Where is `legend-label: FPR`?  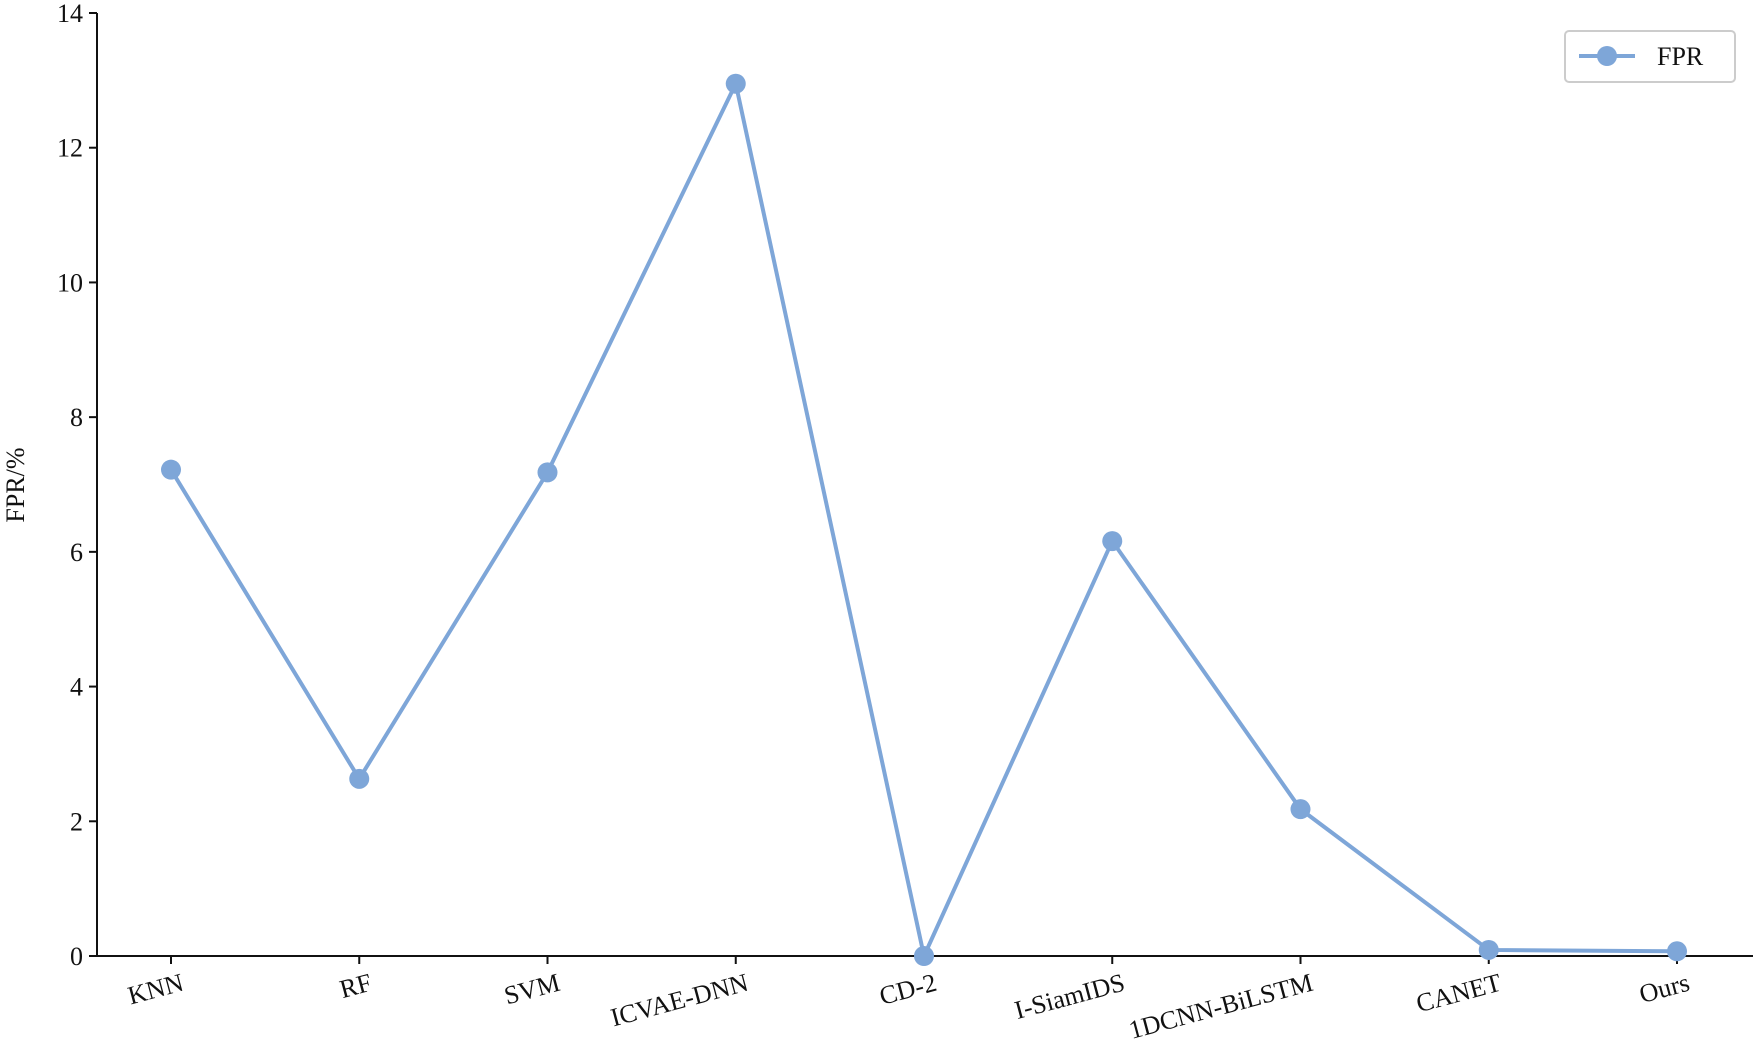 legend-label: FPR is located at coordinates (1680, 56).